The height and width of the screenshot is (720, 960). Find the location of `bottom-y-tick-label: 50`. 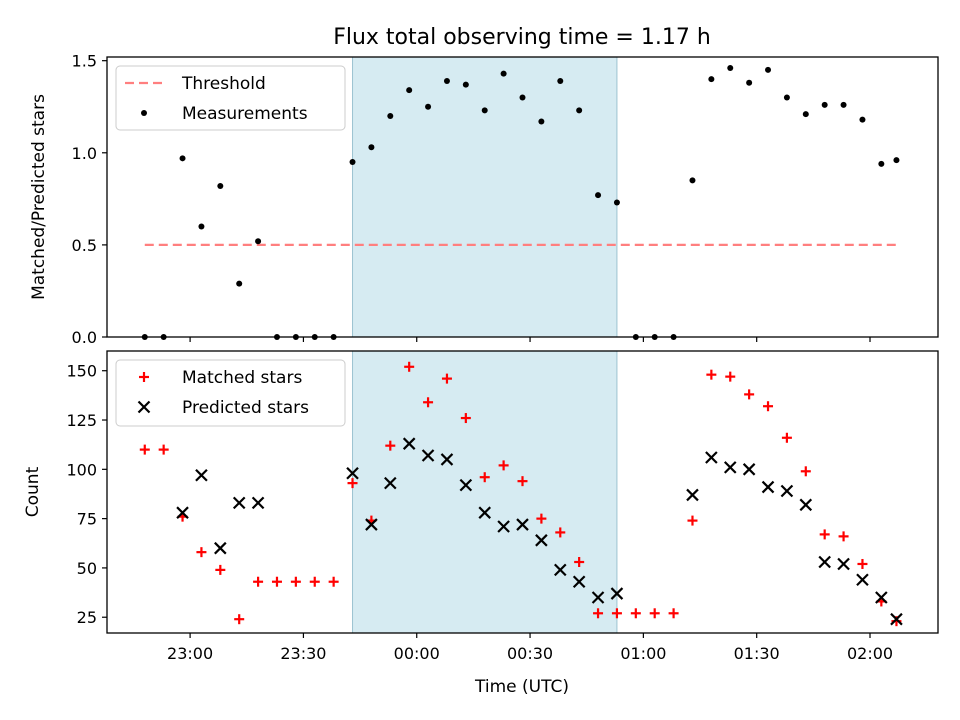

bottom-y-tick-label: 50 is located at coordinates (87, 568).